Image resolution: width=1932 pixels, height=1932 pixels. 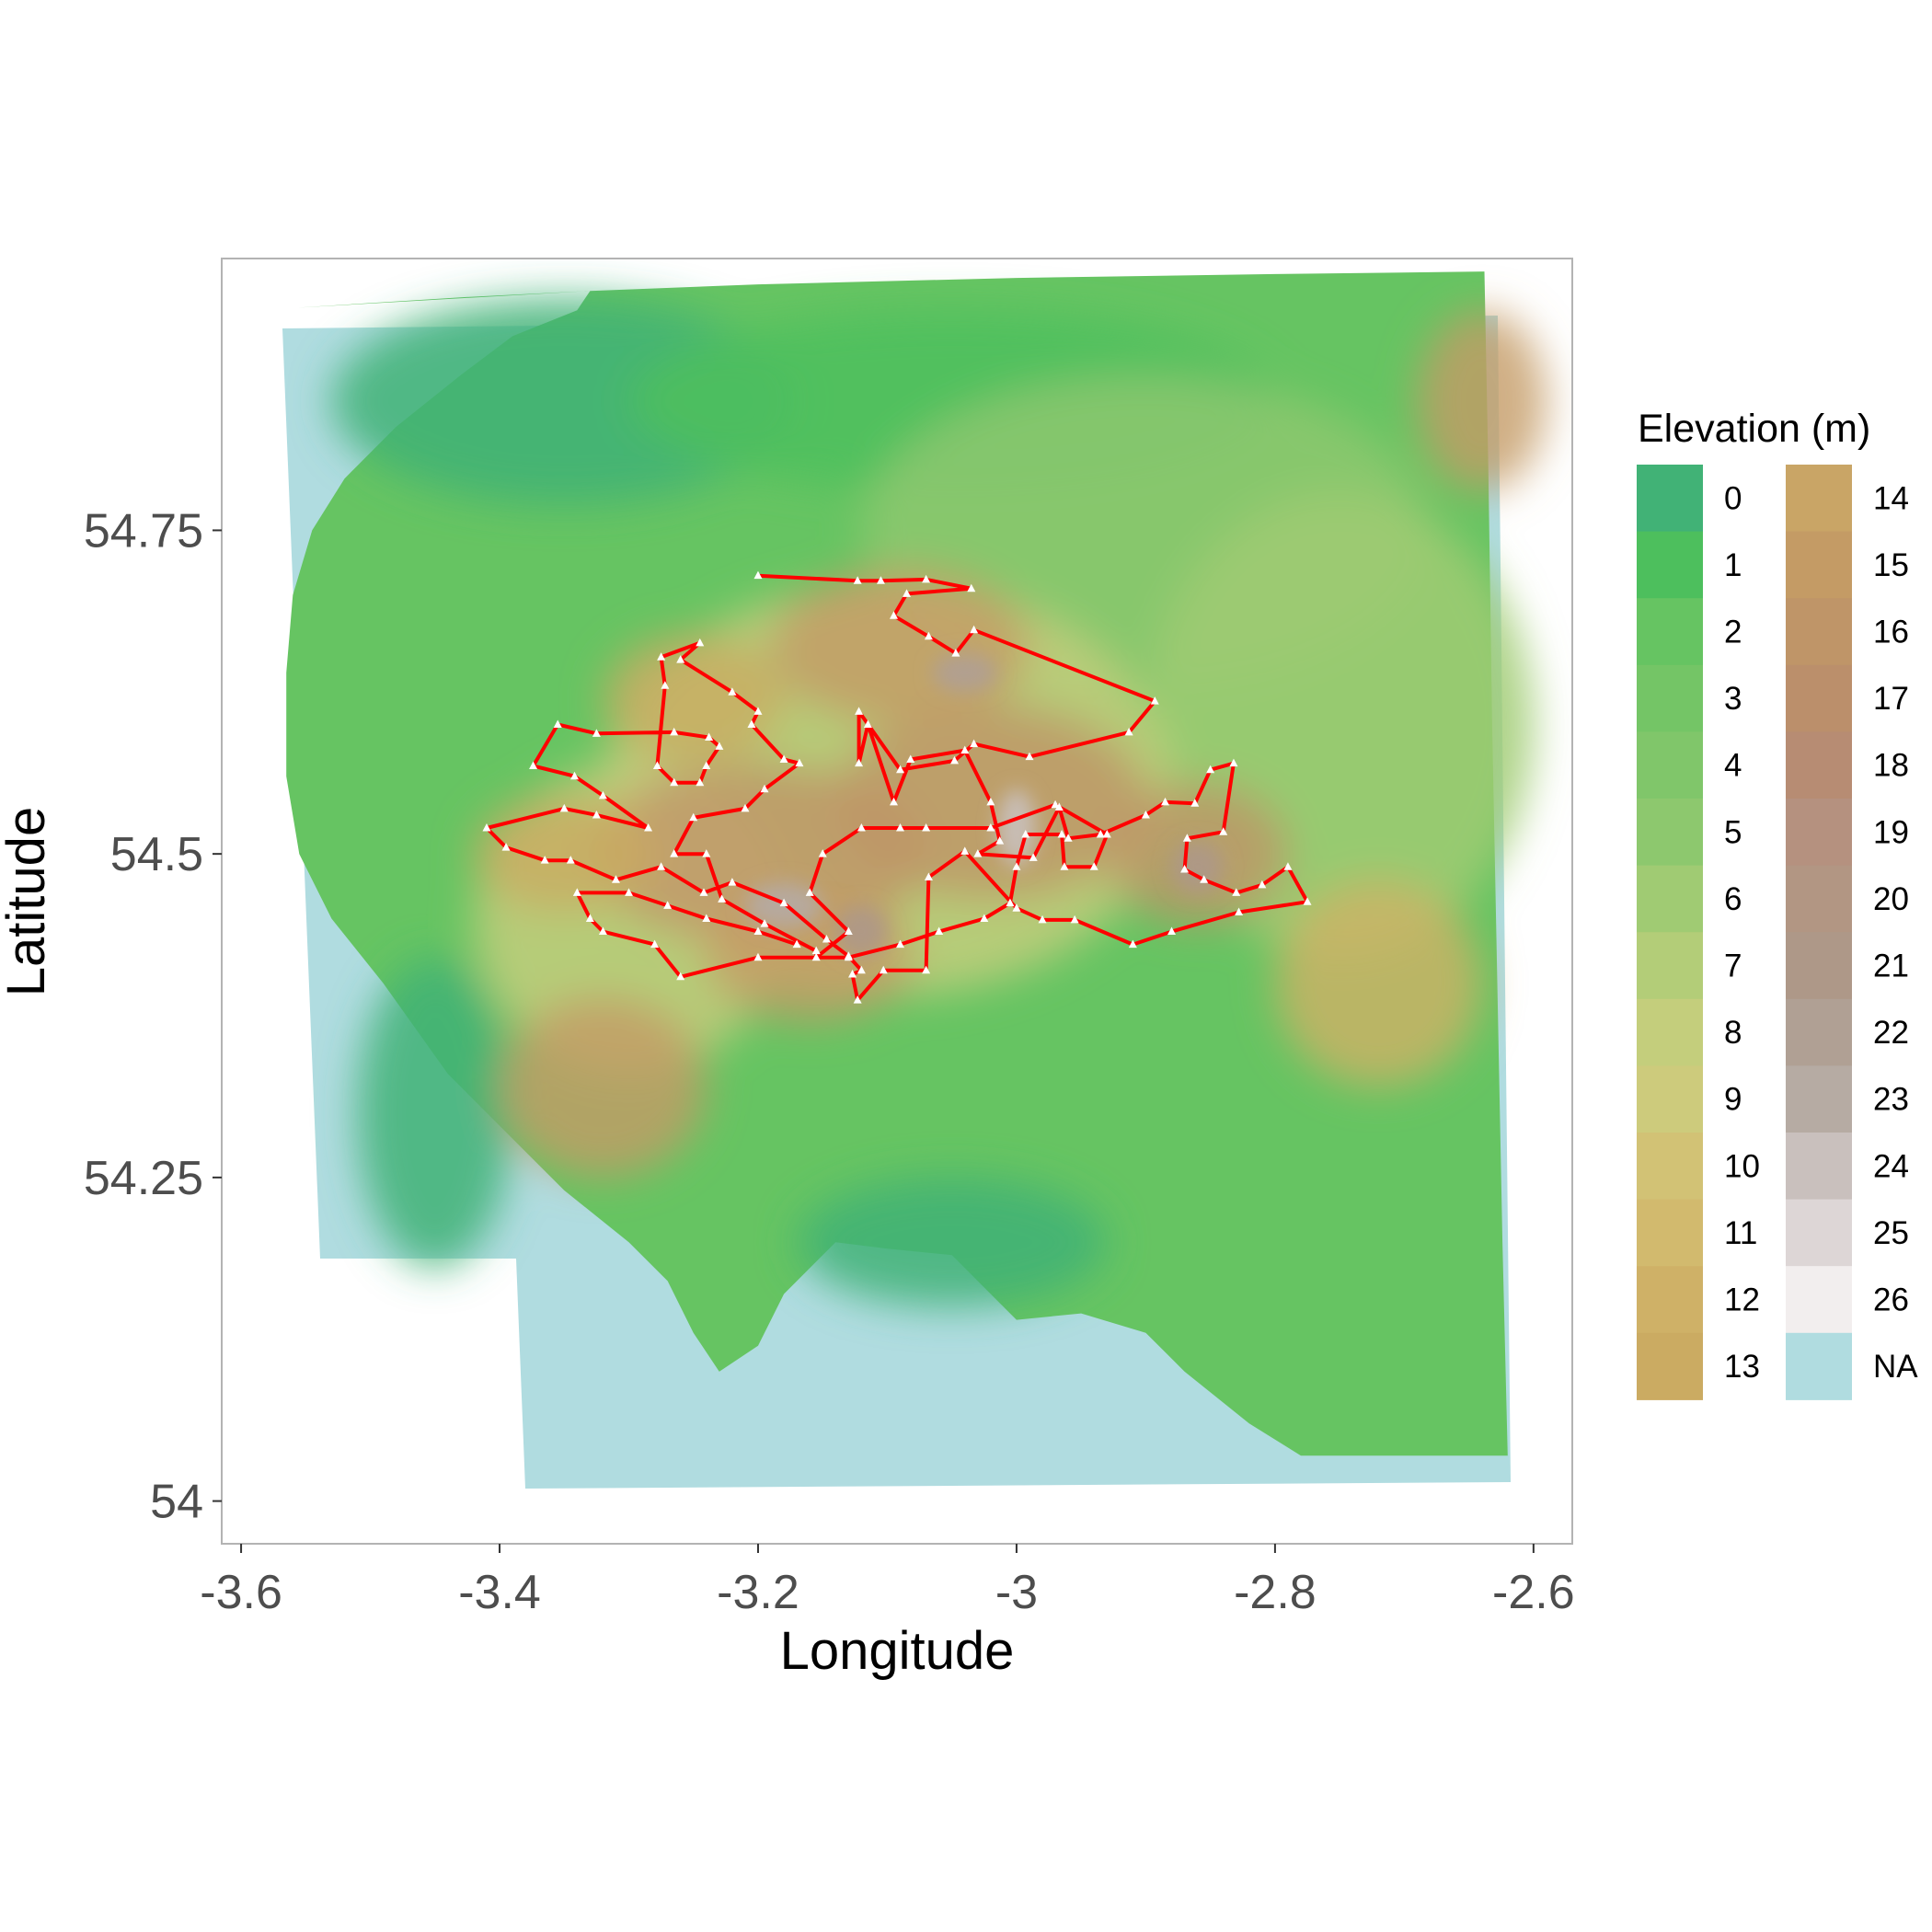 I want to click on x-tick-label: -3.6, so click(x=241, y=1592).